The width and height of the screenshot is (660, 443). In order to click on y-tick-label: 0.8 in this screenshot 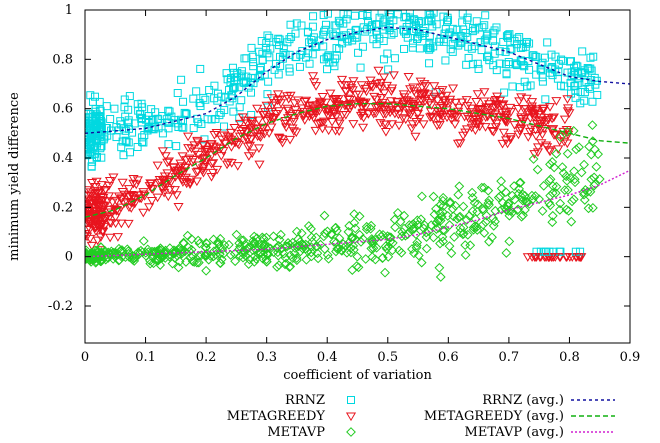, I will do `click(62, 59)`.